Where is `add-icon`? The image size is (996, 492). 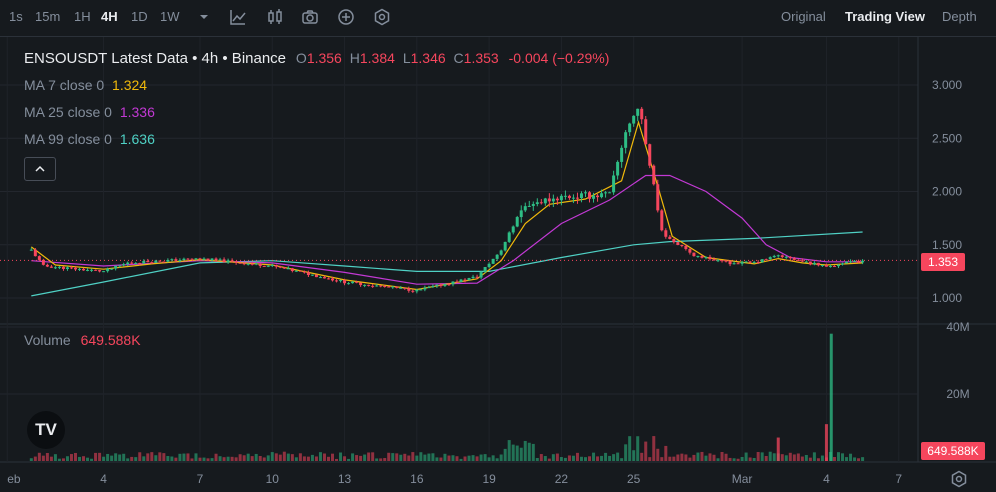 add-icon is located at coordinates (346, 17).